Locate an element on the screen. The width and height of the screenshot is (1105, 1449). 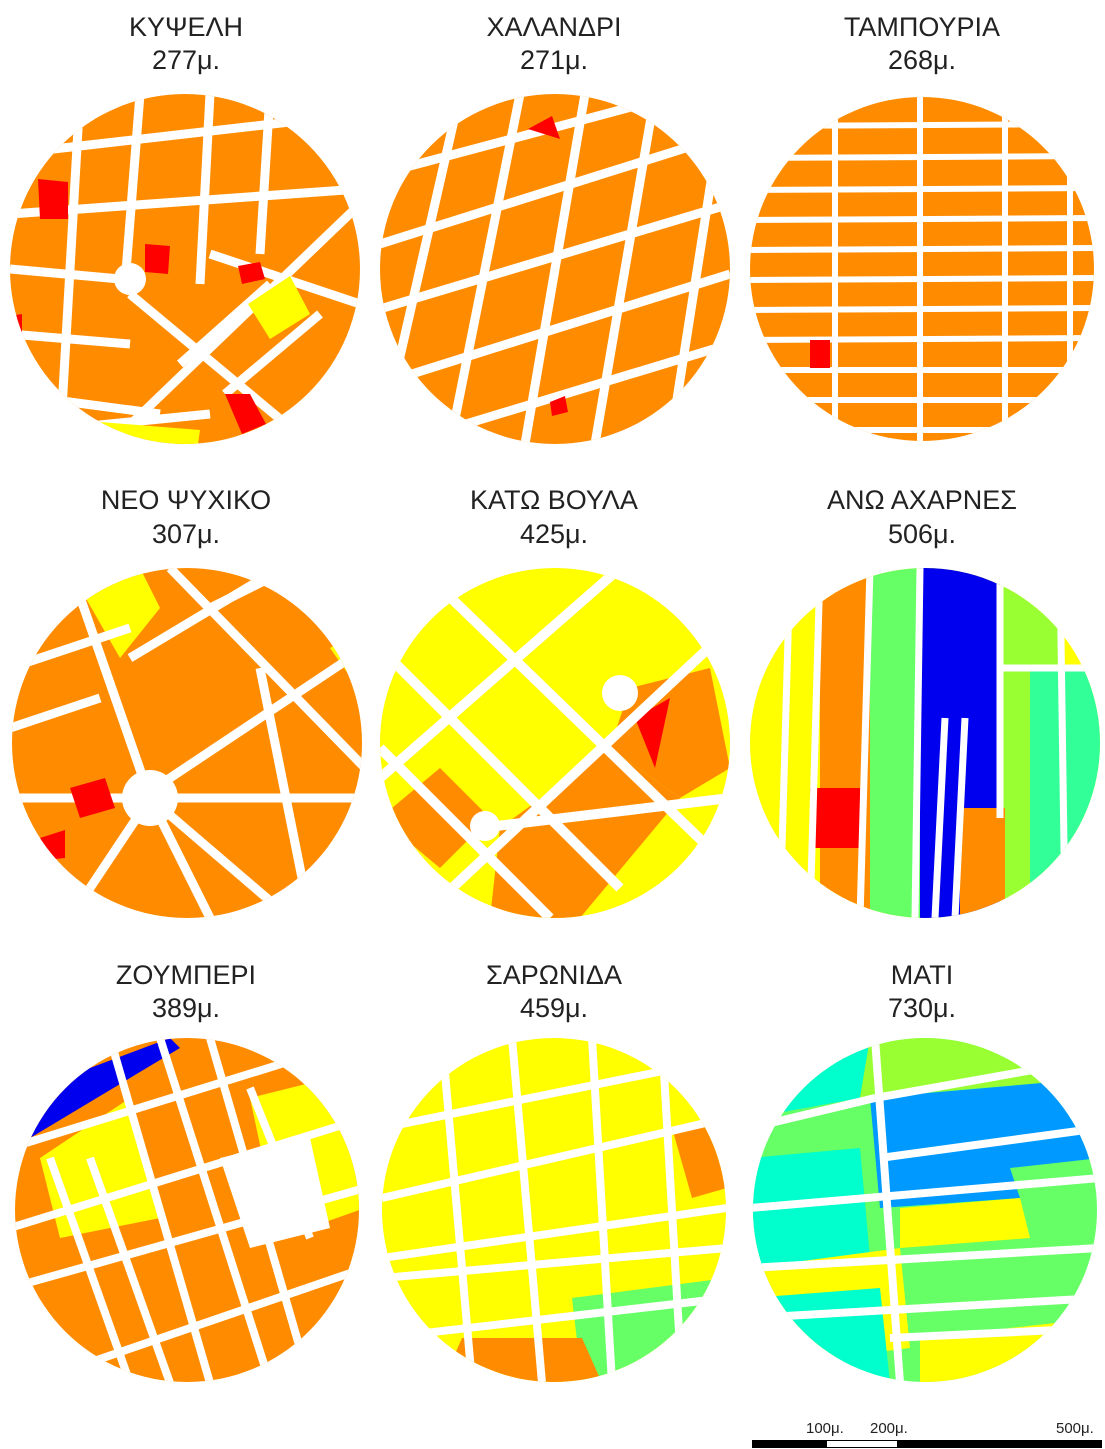
panel-distance: 730μ. is located at coordinates (922, 1008).